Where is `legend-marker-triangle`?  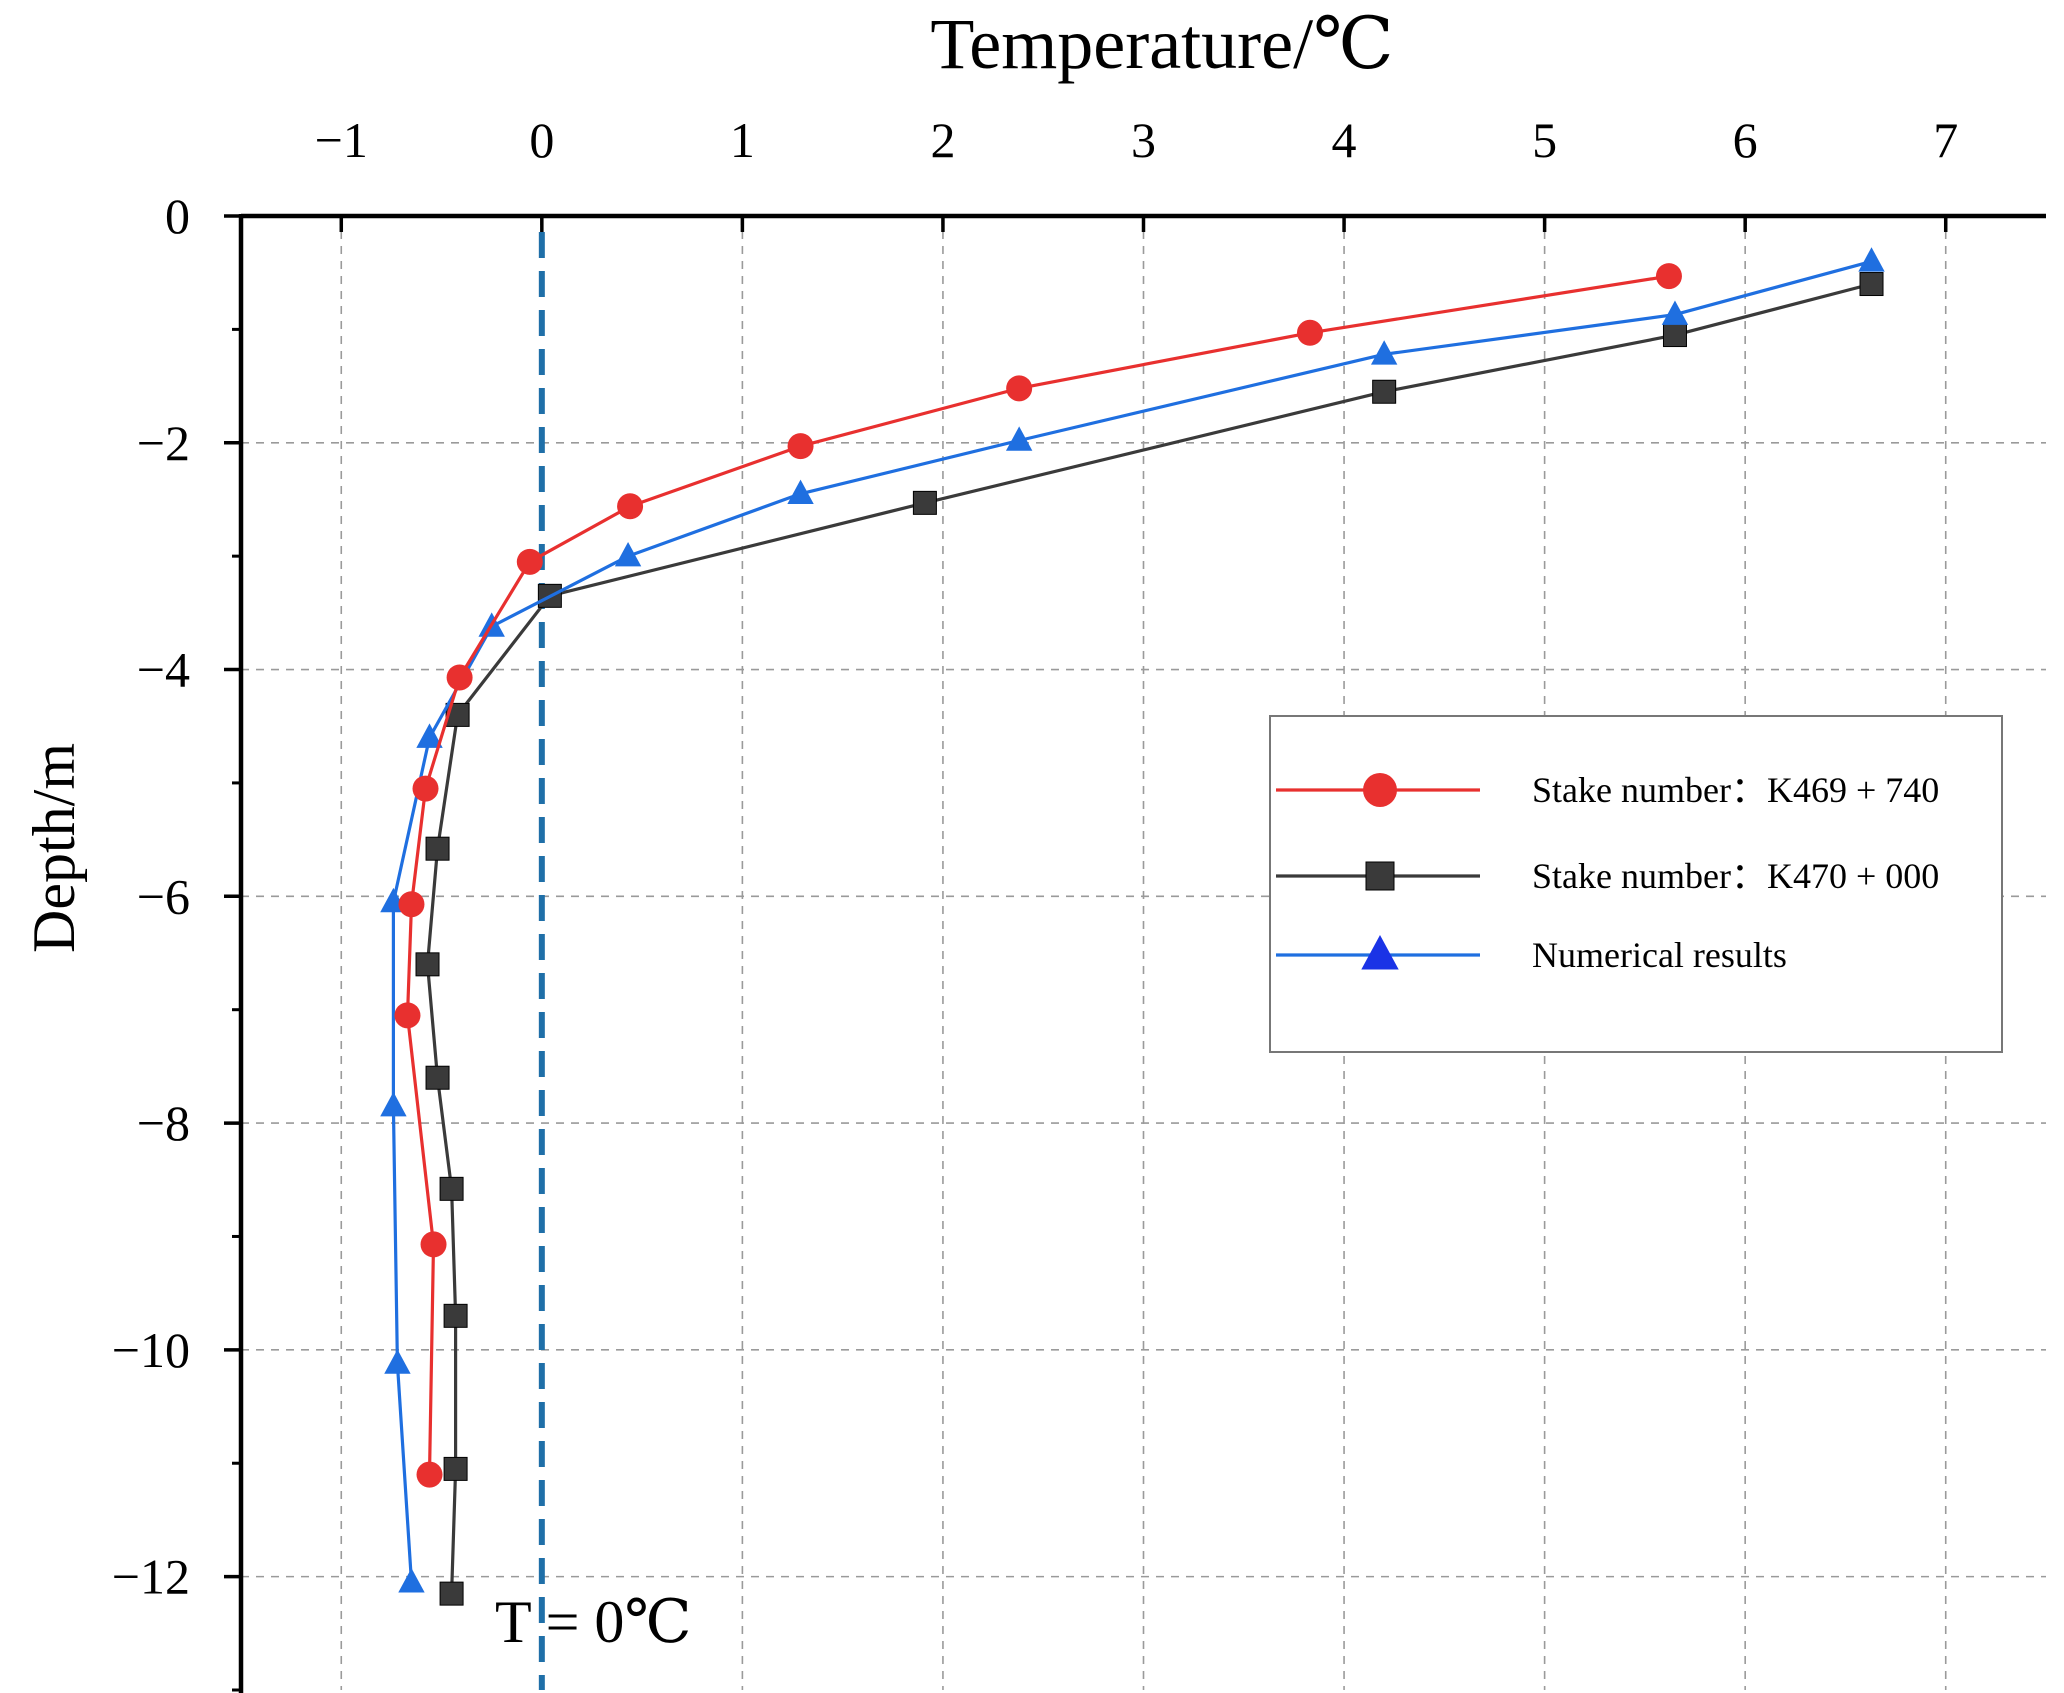 legend-marker-triangle is located at coordinates (1380, 952).